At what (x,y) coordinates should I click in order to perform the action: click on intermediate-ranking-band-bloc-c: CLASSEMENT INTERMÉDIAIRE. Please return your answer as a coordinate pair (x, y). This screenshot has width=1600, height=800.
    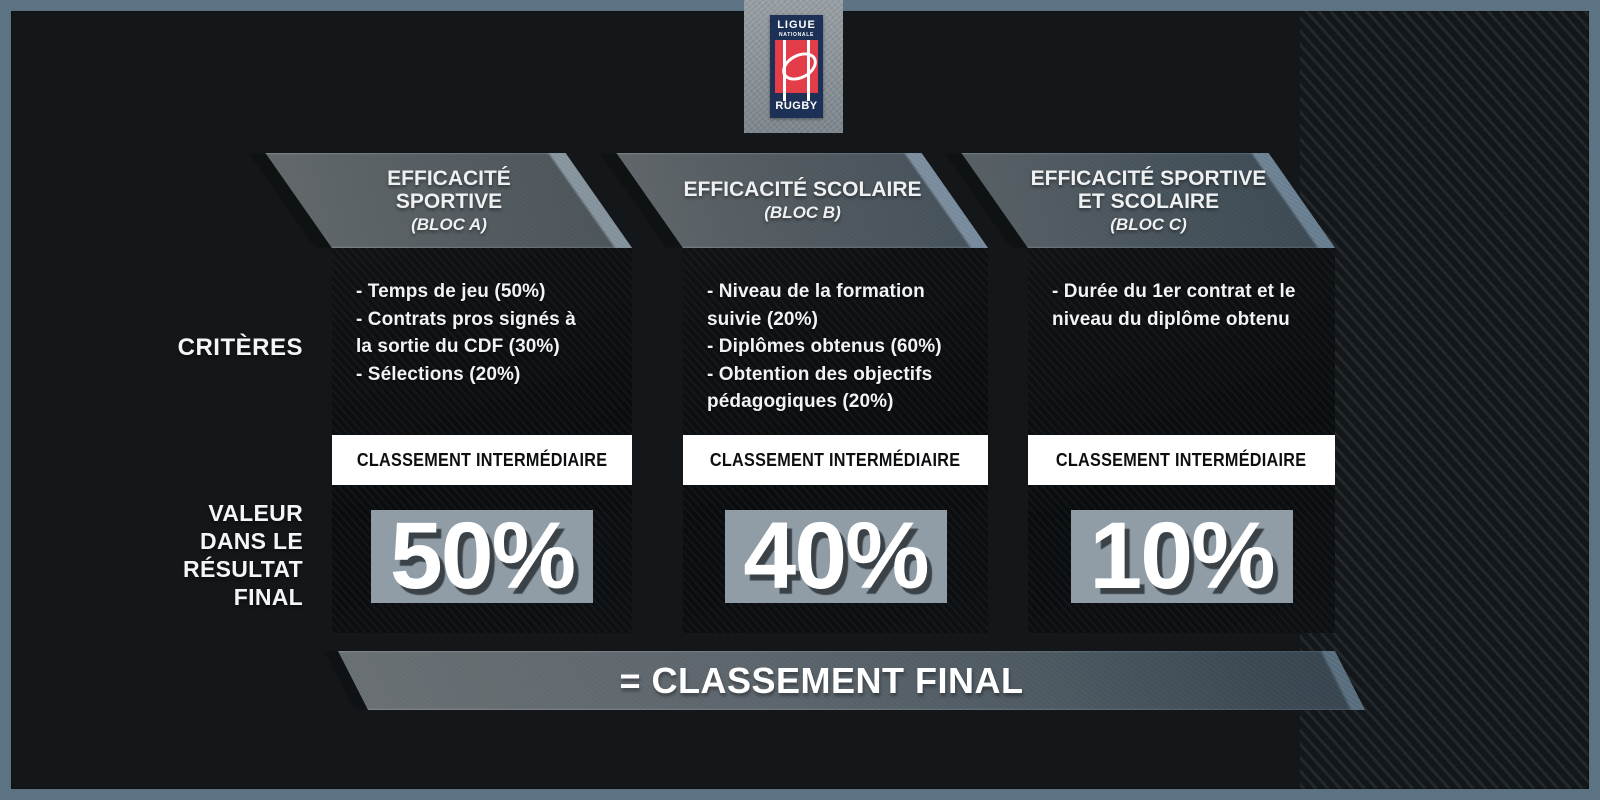
    Looking at the image, I should click on (1181, 460).